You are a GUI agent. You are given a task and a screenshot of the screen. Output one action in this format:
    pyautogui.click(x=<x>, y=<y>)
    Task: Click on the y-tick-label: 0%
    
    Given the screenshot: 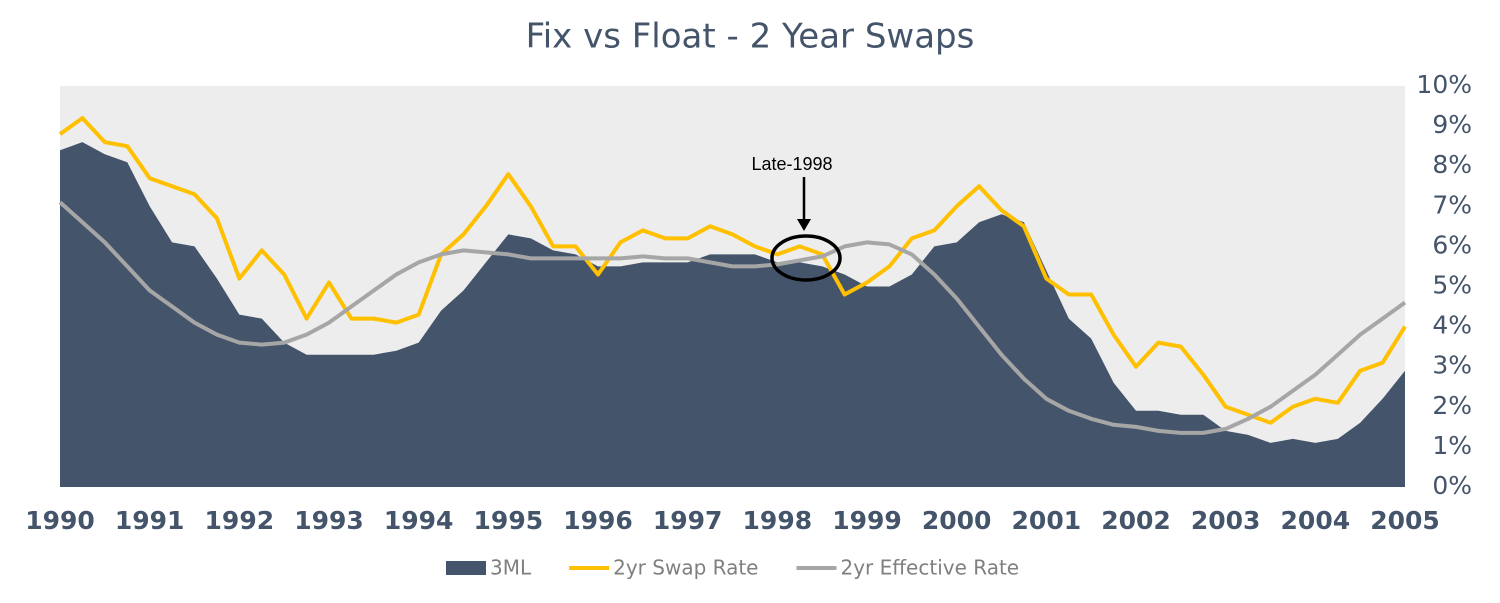 What is the action you would take?
    pyautogui.click(x=1452, y=485)
    